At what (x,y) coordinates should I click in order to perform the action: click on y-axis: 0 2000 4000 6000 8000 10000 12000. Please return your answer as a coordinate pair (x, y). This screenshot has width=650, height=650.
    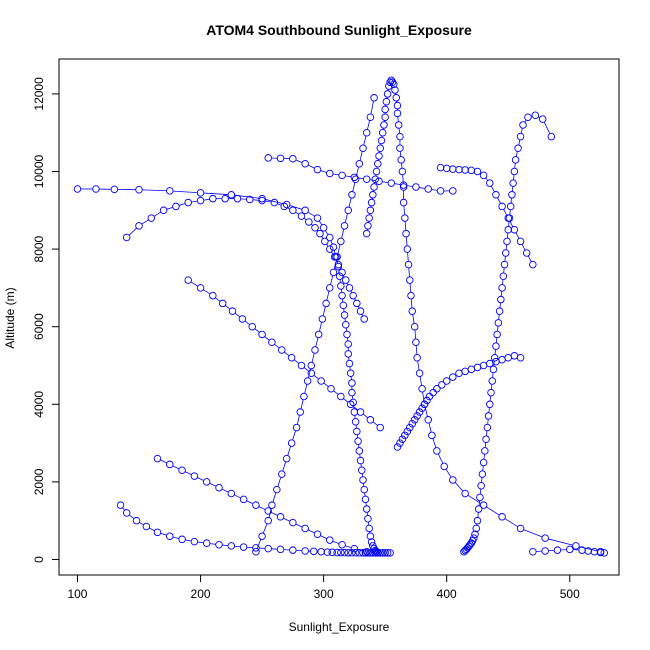
    Looking at the image, I should click on (45, 320).